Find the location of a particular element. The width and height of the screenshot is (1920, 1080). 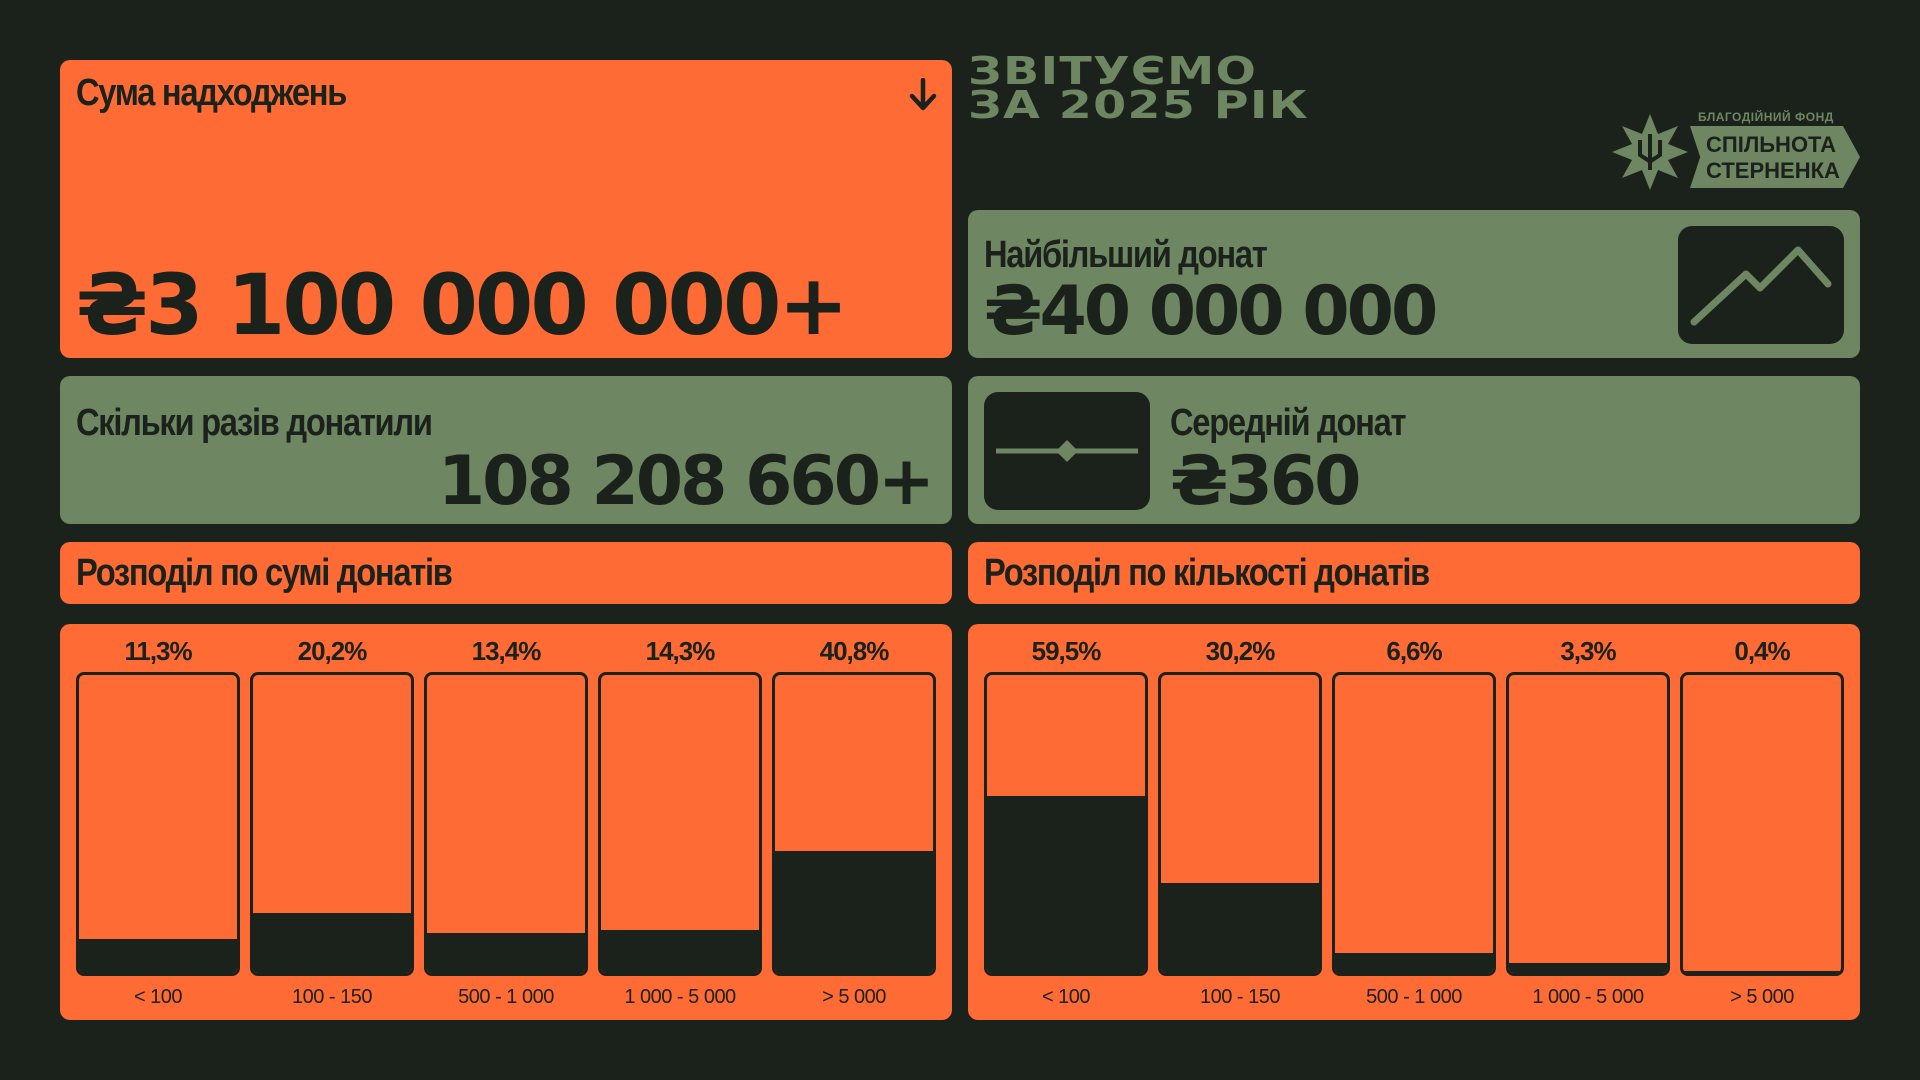

foundation-logo: БЛАГОДІЙНИЙ ФОНД СПІЛЬНОТА СТЕРНЕНКА is located at coordinates (1735, 151).